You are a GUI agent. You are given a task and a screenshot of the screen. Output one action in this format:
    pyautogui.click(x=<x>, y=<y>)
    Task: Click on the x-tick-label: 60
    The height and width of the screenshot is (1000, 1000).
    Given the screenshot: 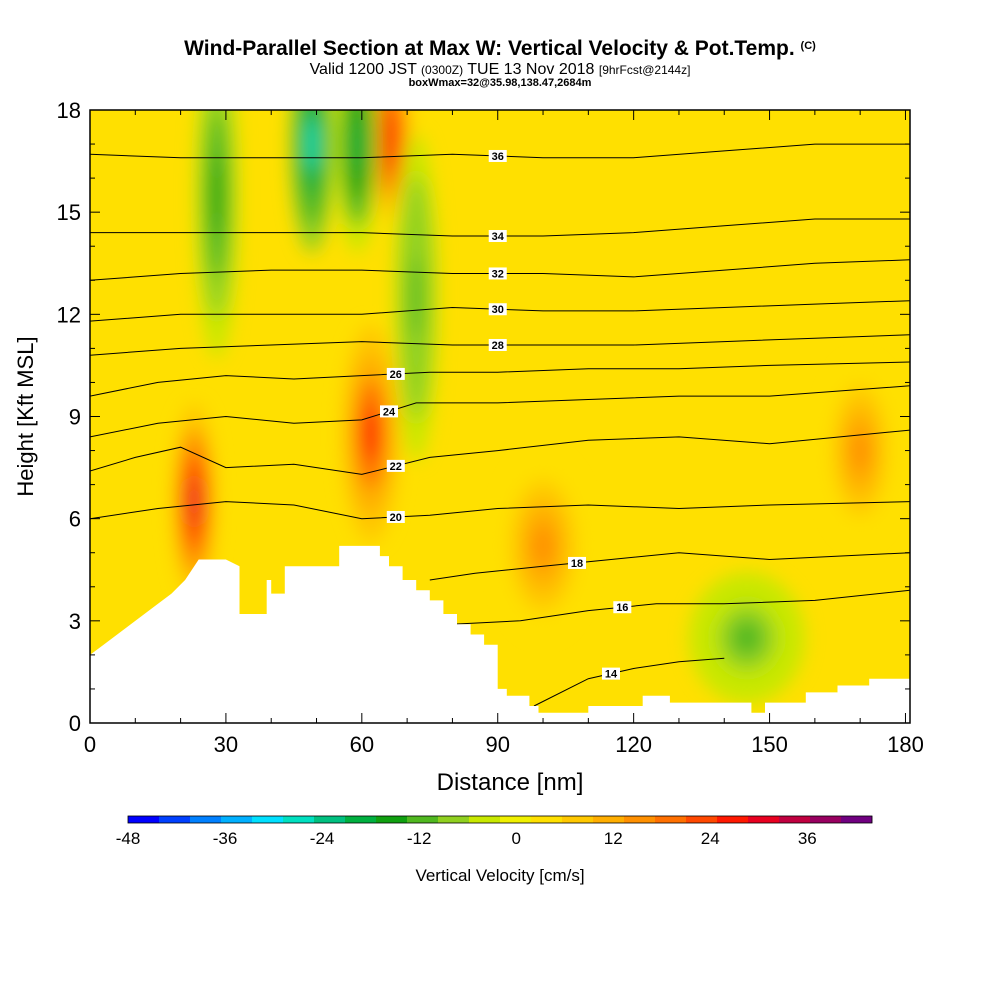 What is the action you would take?
    pyautogui.click(x=362, y=744)
    